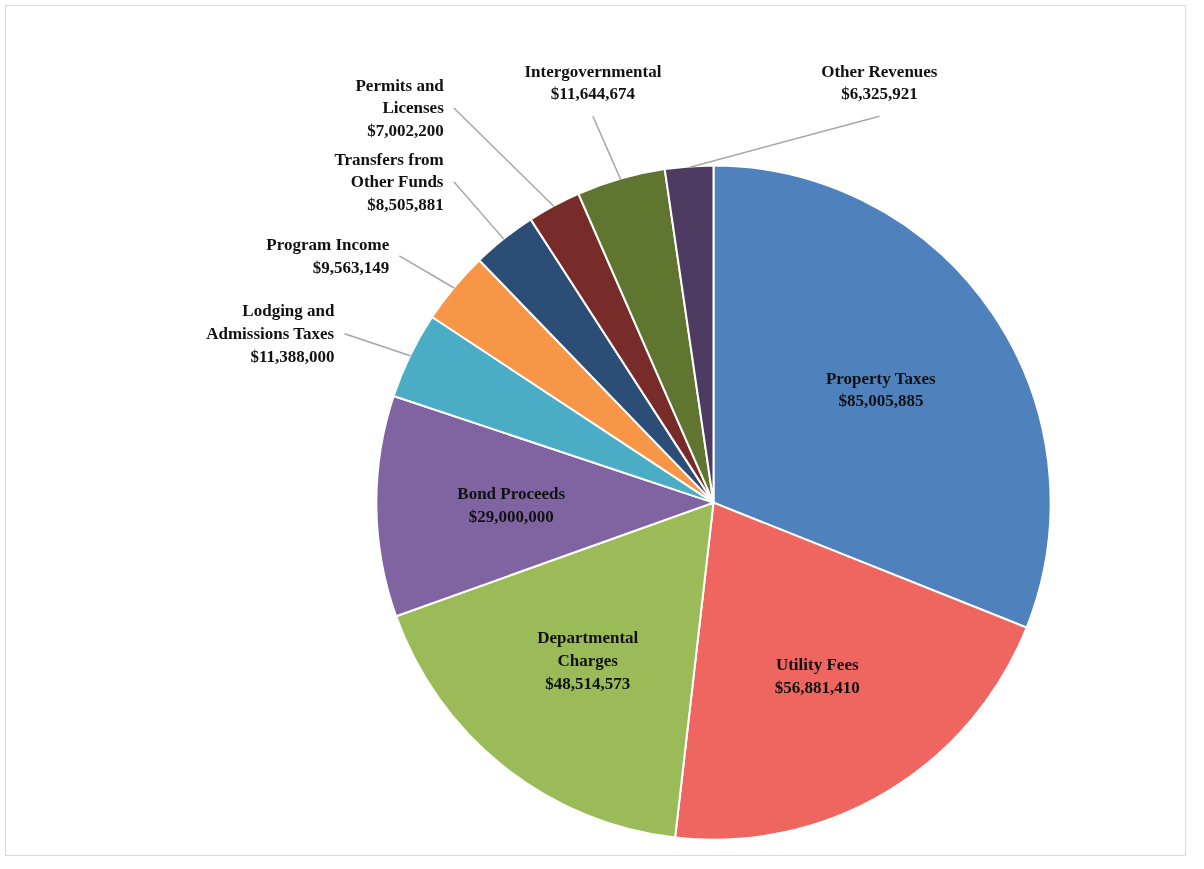 The image size is (1204, 869). Describe the element at coordinates (405, 205) in the screenshot. I see `data-label: $8,505,881` at that location.